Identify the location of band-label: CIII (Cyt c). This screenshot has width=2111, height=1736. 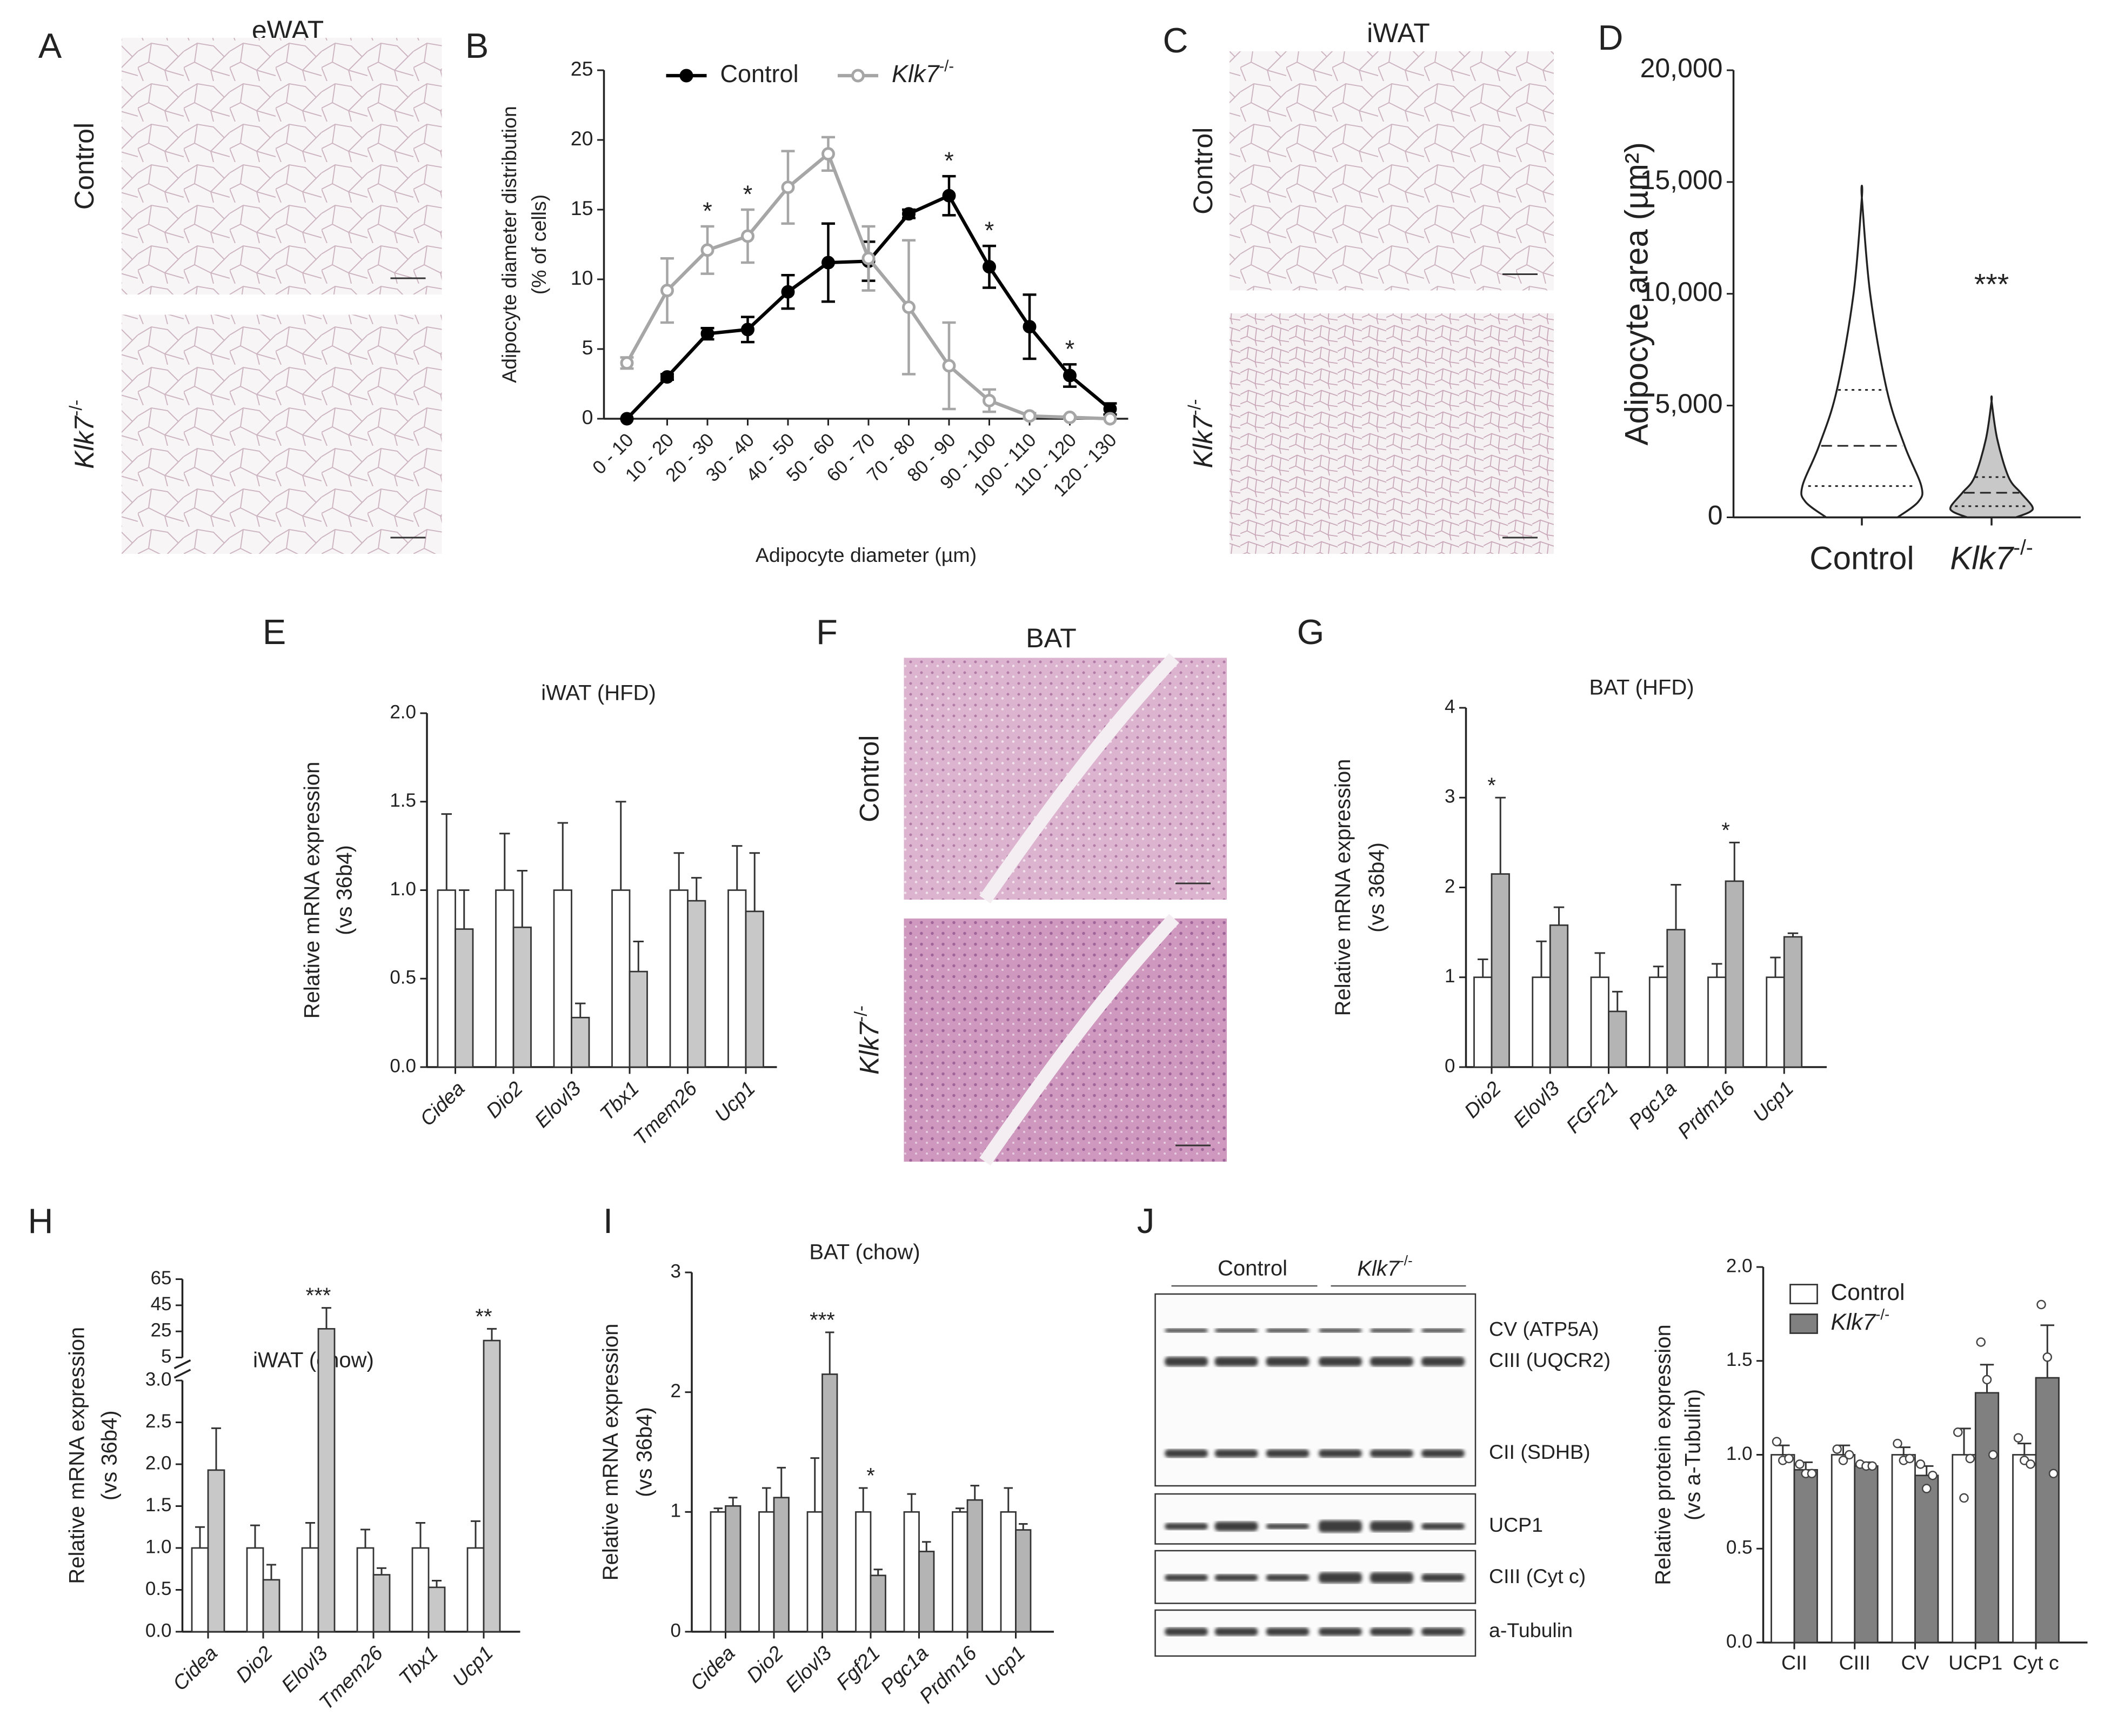
(1537, 1576).